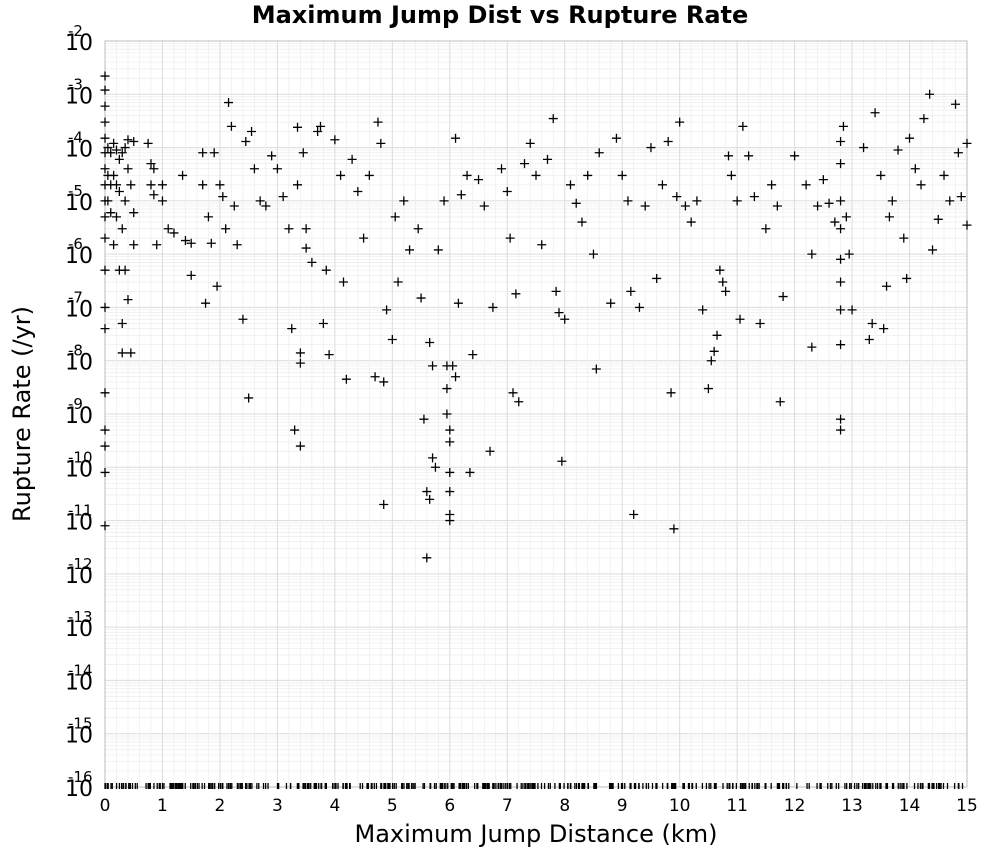 This screenshot has width=1000, height=850. Describe the element at coordinates (737, 806) in the screenshot. I see `x-tick-label: 11` at that location.